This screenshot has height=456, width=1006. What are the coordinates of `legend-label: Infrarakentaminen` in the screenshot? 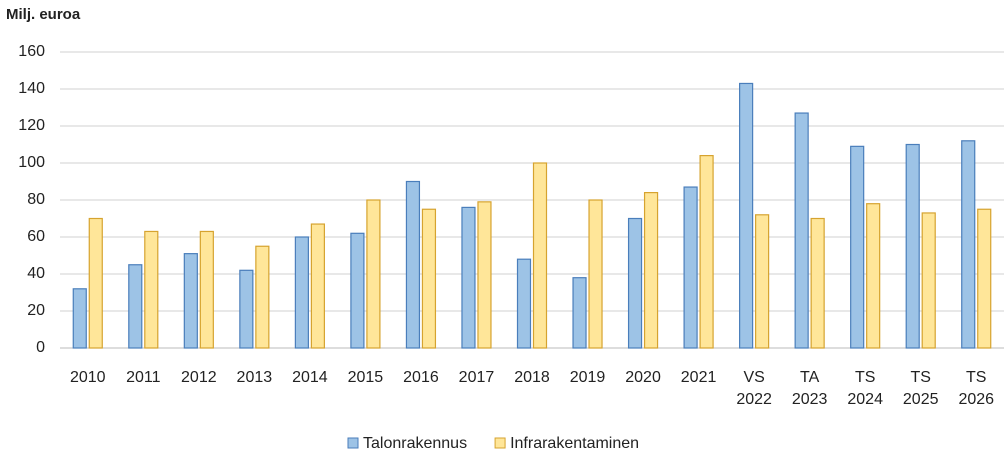 It's located at (574, 443).